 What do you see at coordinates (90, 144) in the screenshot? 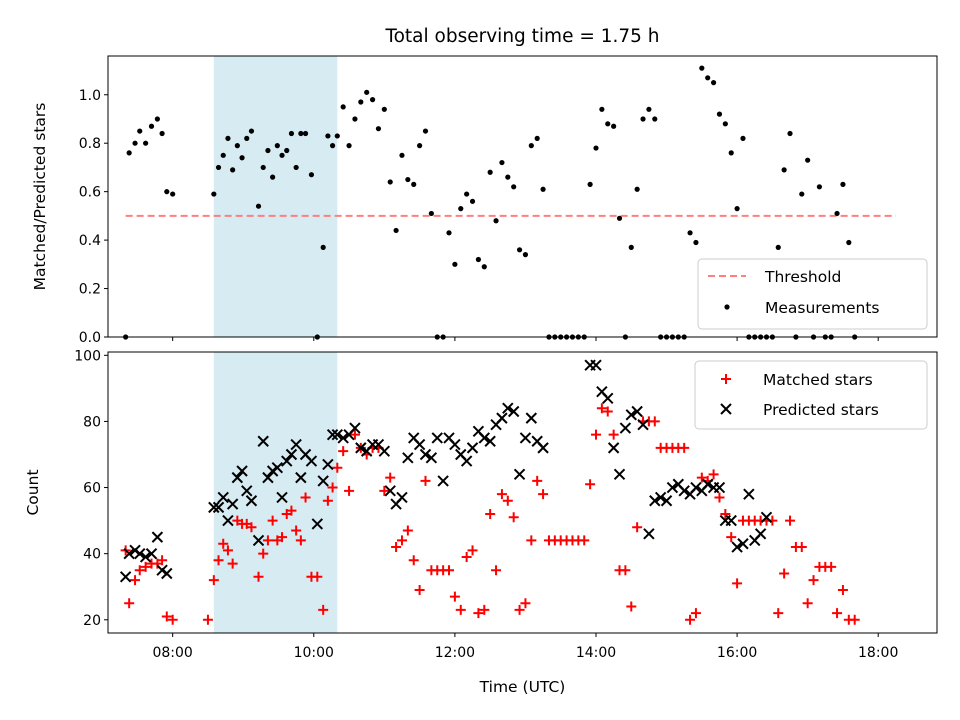
I see `y-tick-label: 0.8` at bounding box center [90, 144].